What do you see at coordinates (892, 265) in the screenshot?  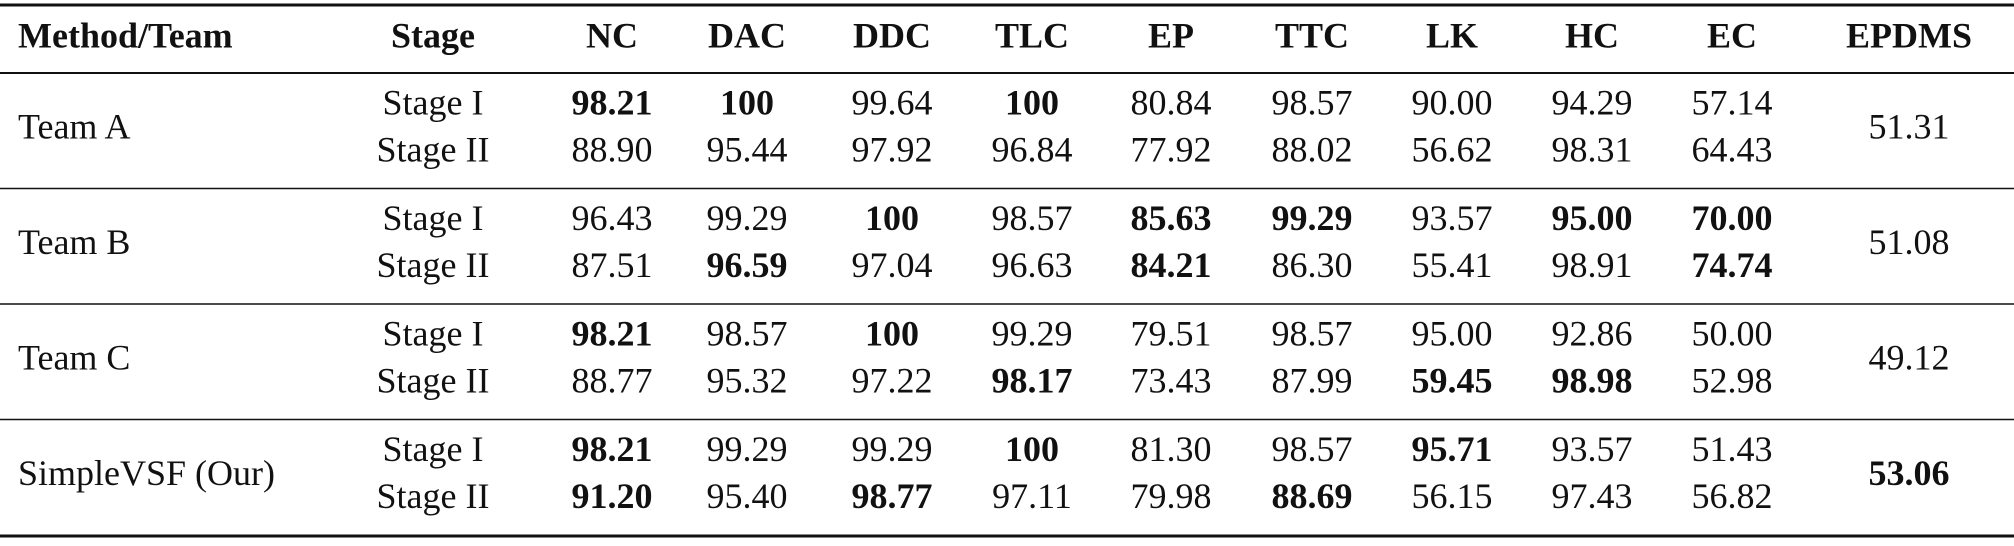 I see `metric-value: 97.04` at bounding box center [892, 265].